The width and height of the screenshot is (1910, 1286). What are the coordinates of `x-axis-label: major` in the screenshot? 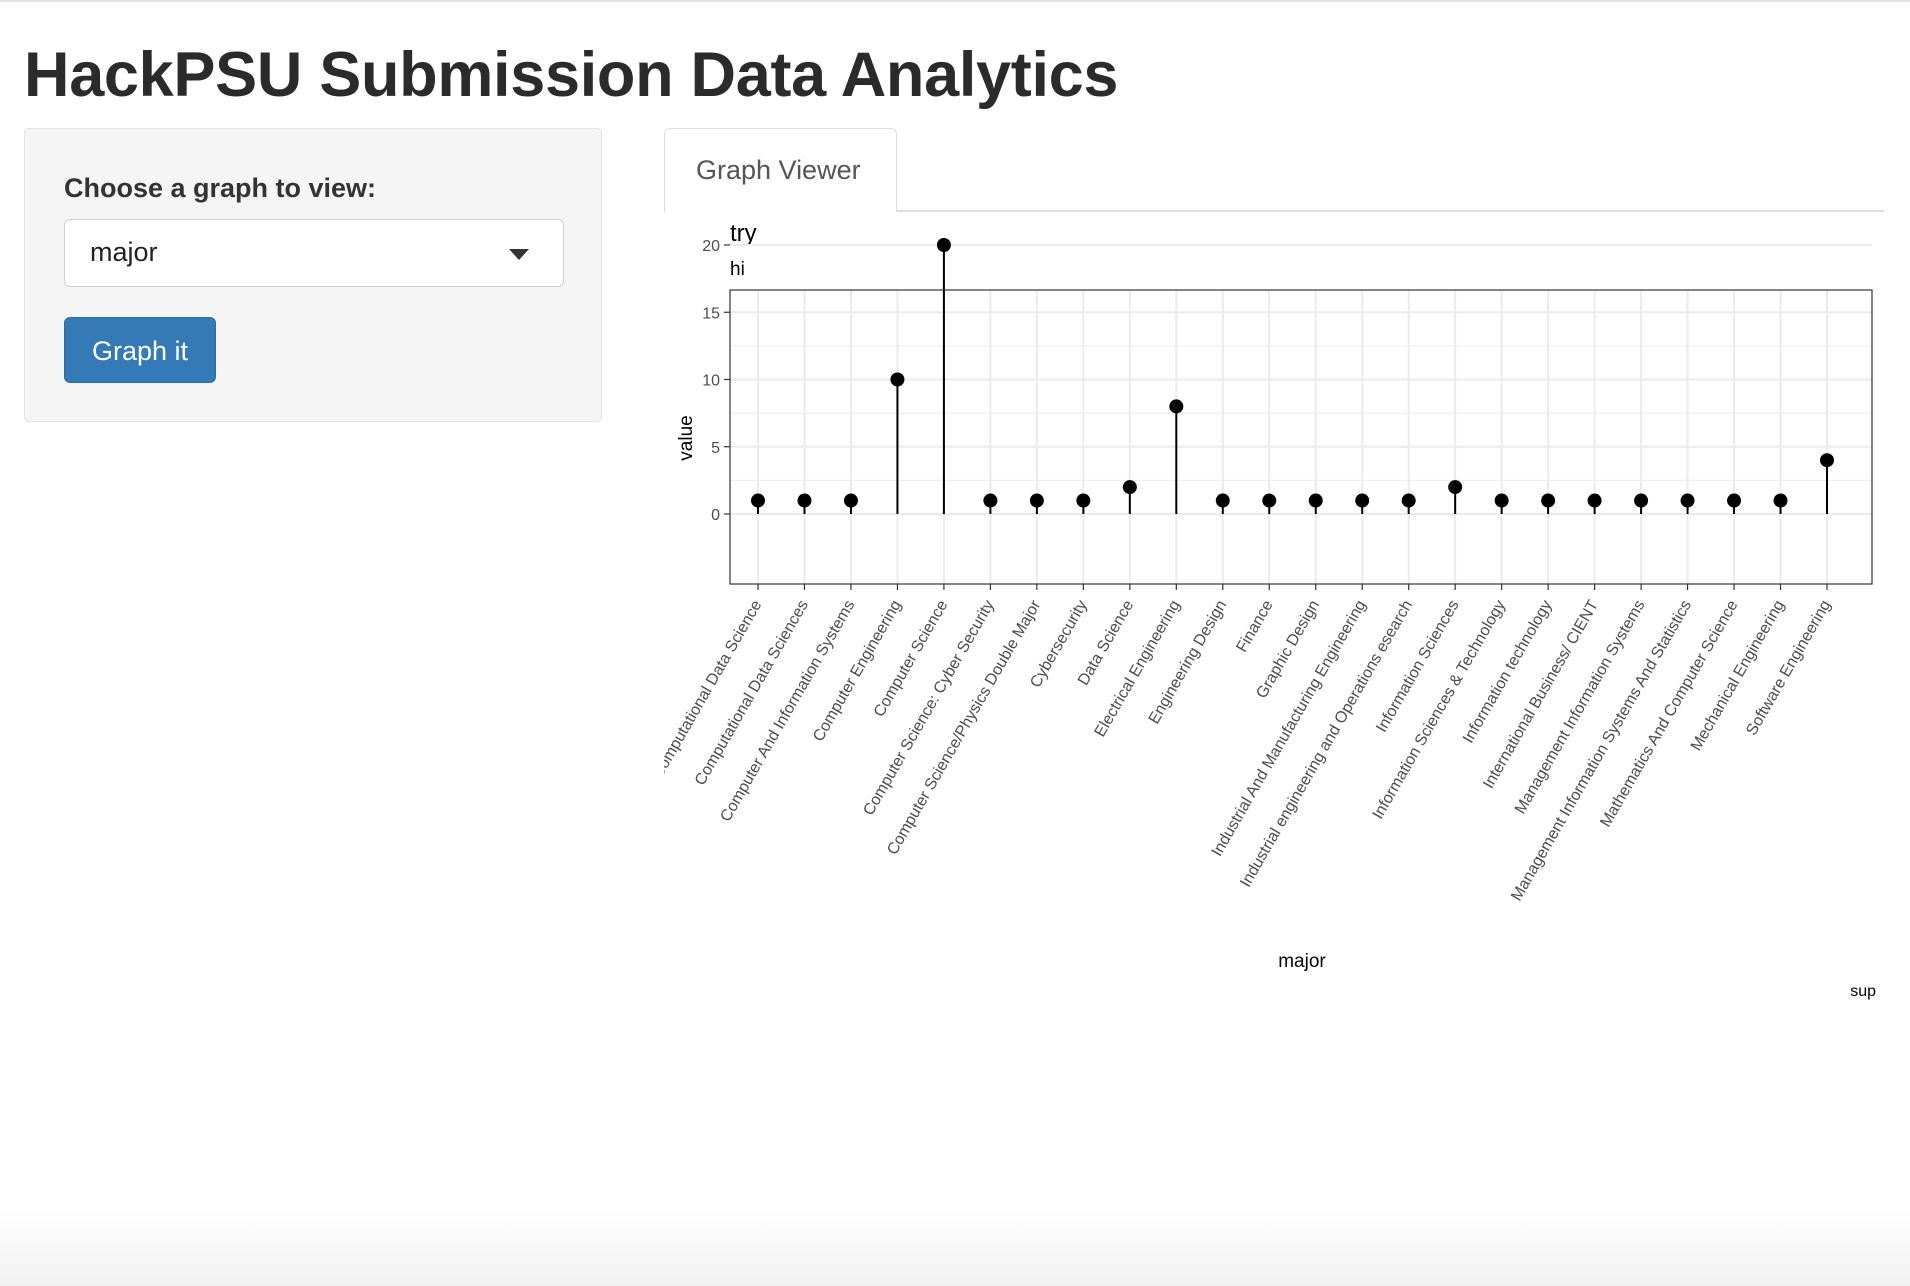 It's located at (1302, 961).